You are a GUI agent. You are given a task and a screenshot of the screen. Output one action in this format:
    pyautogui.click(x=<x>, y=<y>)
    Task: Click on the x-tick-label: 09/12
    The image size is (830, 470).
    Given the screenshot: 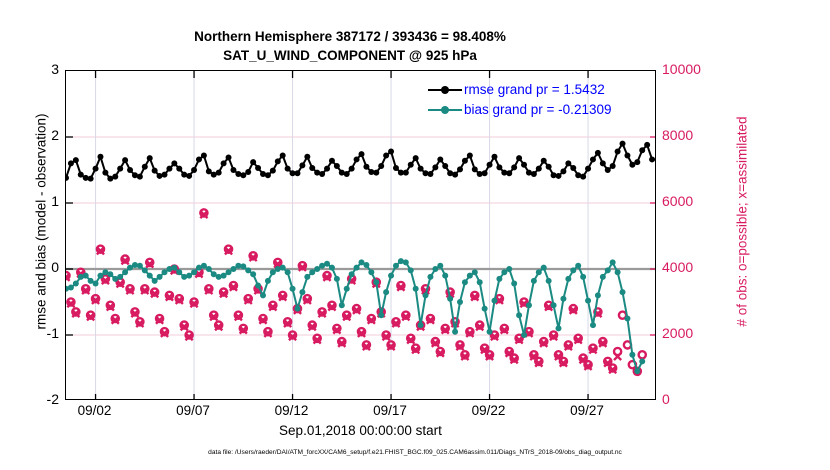 What is the action you would take?
    pyautogui.click(x=291, y=410)
    